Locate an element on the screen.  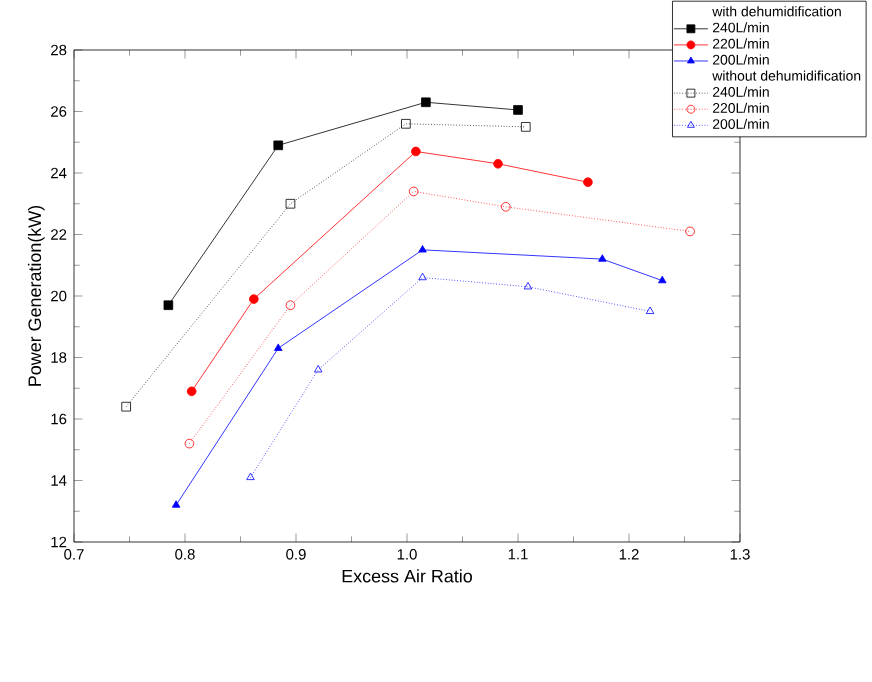
x-axis-title: Excess Air Ratio is located at coordinates (407, 576).